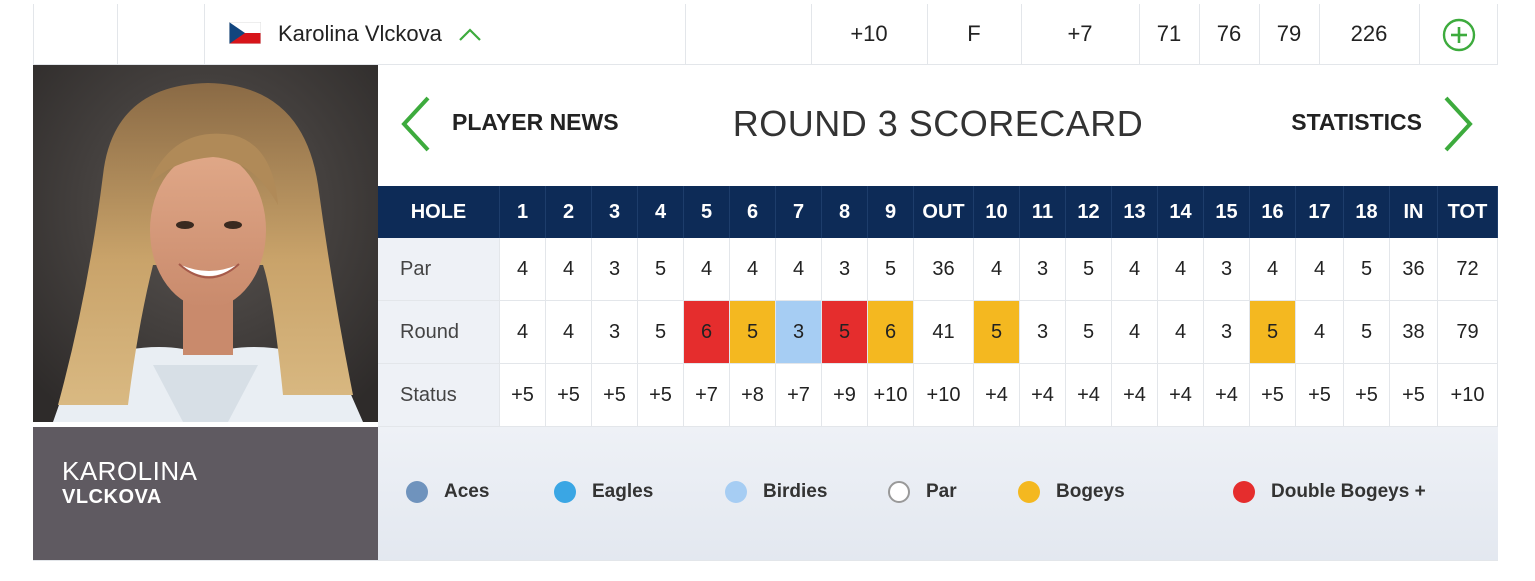  Describe the element at coordinates (753, 395) in the screenshot. I see `score-cell: +8` at that location.